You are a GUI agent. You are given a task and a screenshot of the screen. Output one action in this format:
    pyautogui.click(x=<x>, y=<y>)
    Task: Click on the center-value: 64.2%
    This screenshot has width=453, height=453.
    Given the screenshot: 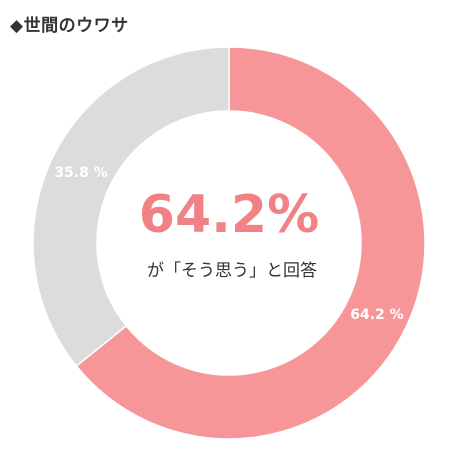 What is the action you would take?
    pyautogui.click(x=229, y=215)
    